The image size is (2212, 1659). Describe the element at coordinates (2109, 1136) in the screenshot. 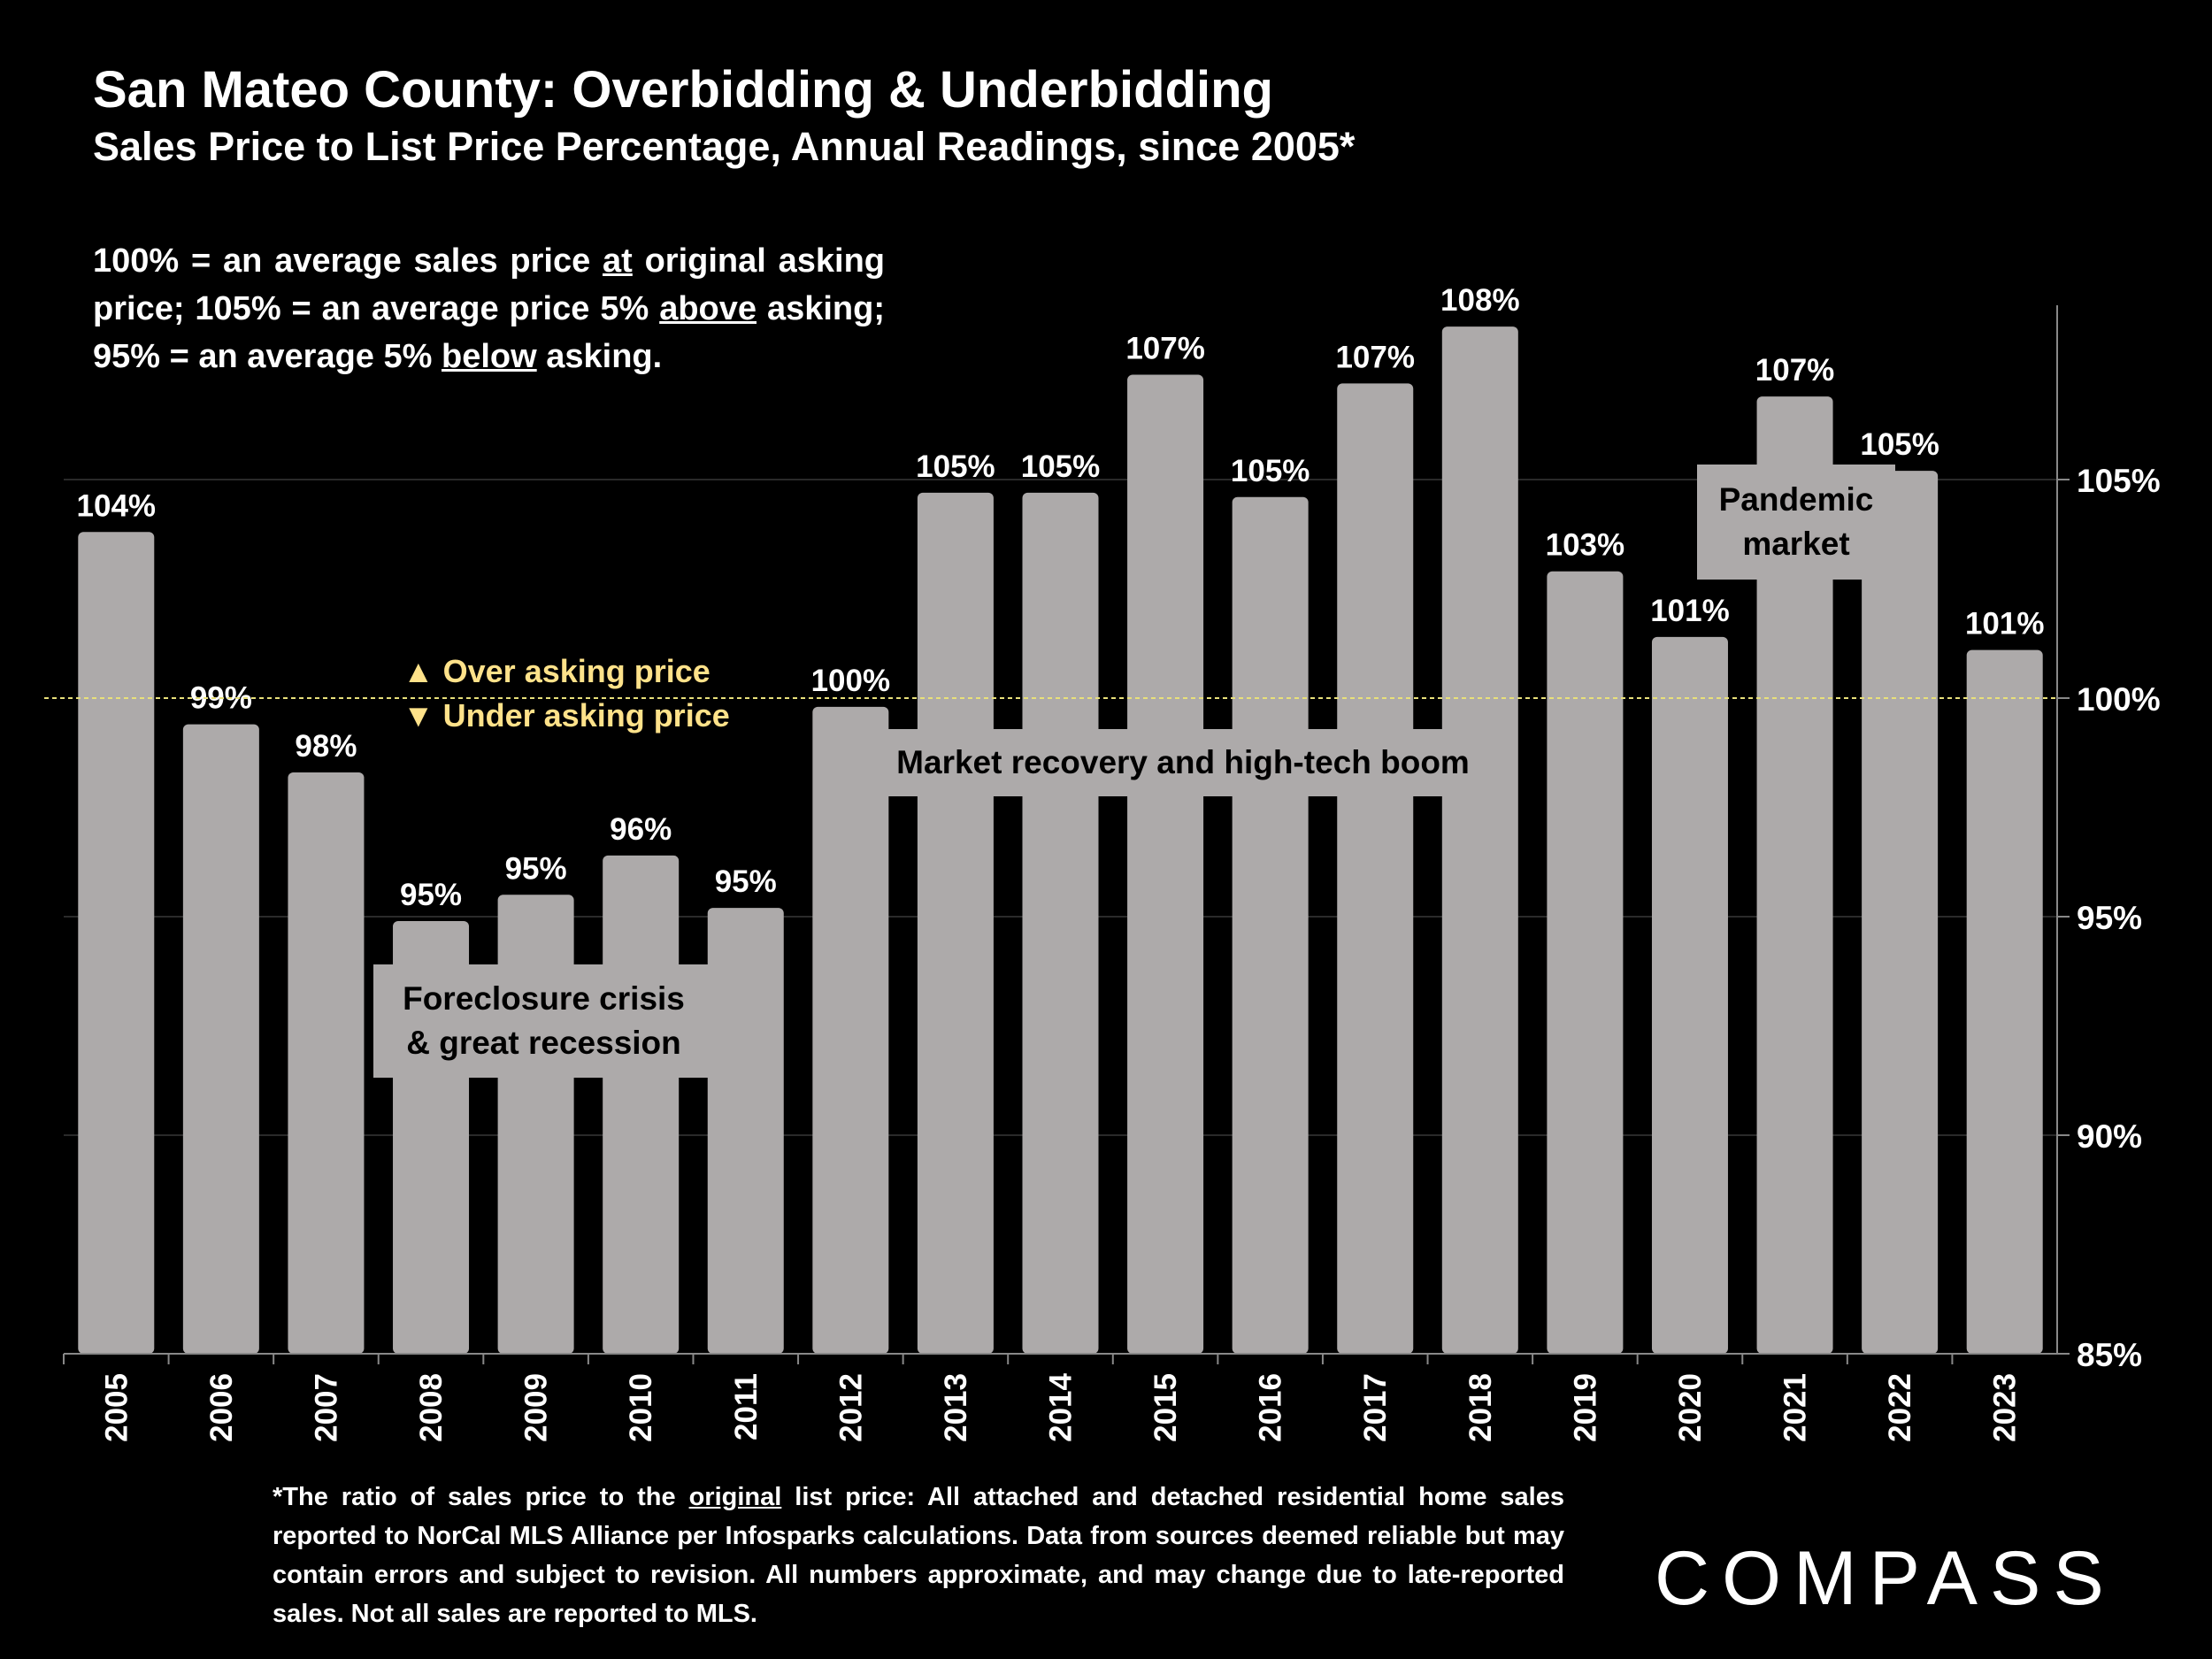

I see `y-tick-label: 90%` at that location.